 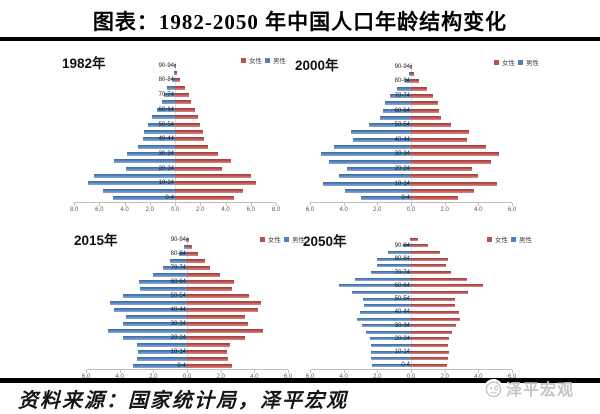 I want to click on x-tick-label: 0.0, so click(x=411, y=377).